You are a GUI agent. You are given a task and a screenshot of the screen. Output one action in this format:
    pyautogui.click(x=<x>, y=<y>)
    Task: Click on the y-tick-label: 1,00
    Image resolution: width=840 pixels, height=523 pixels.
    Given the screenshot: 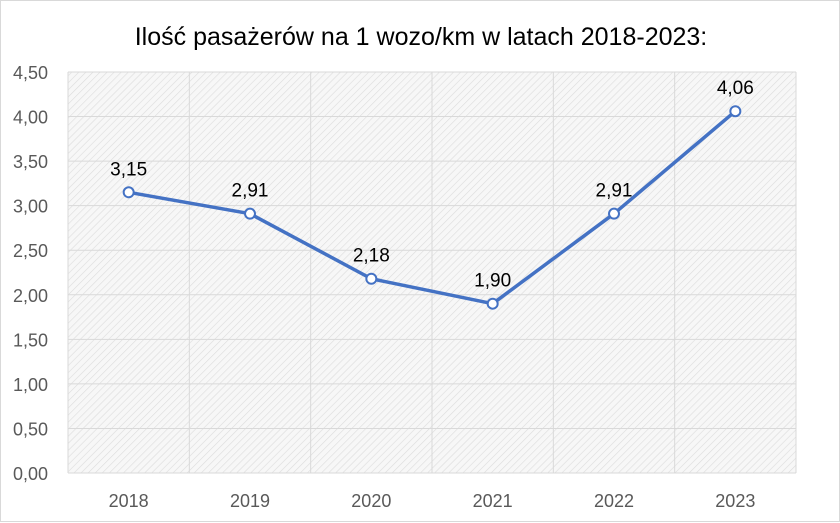 What is the action you would take?
    pyautogui.click(x=30, y=385)
    